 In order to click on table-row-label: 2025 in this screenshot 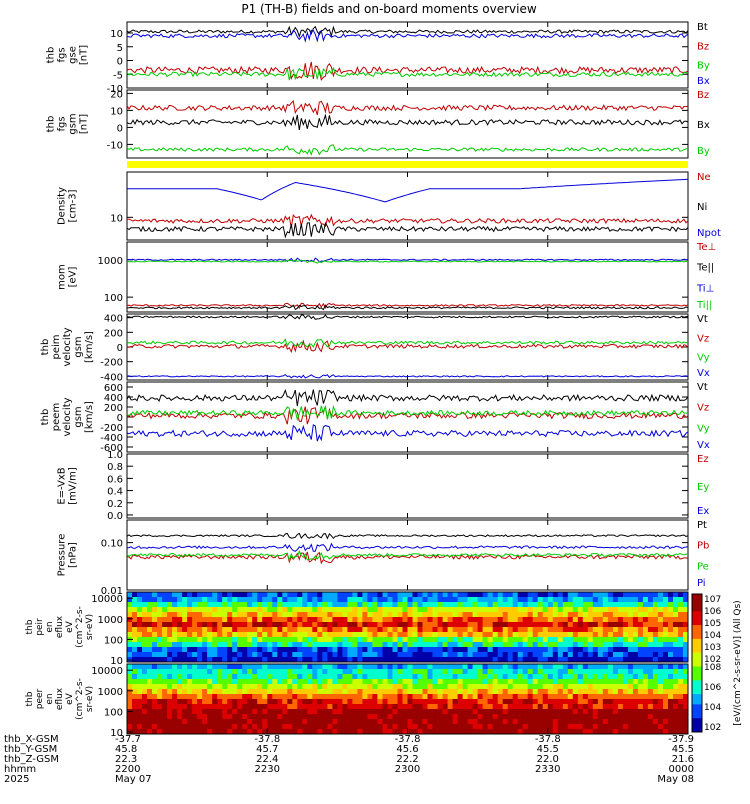, I will do `click(16, 779)`.